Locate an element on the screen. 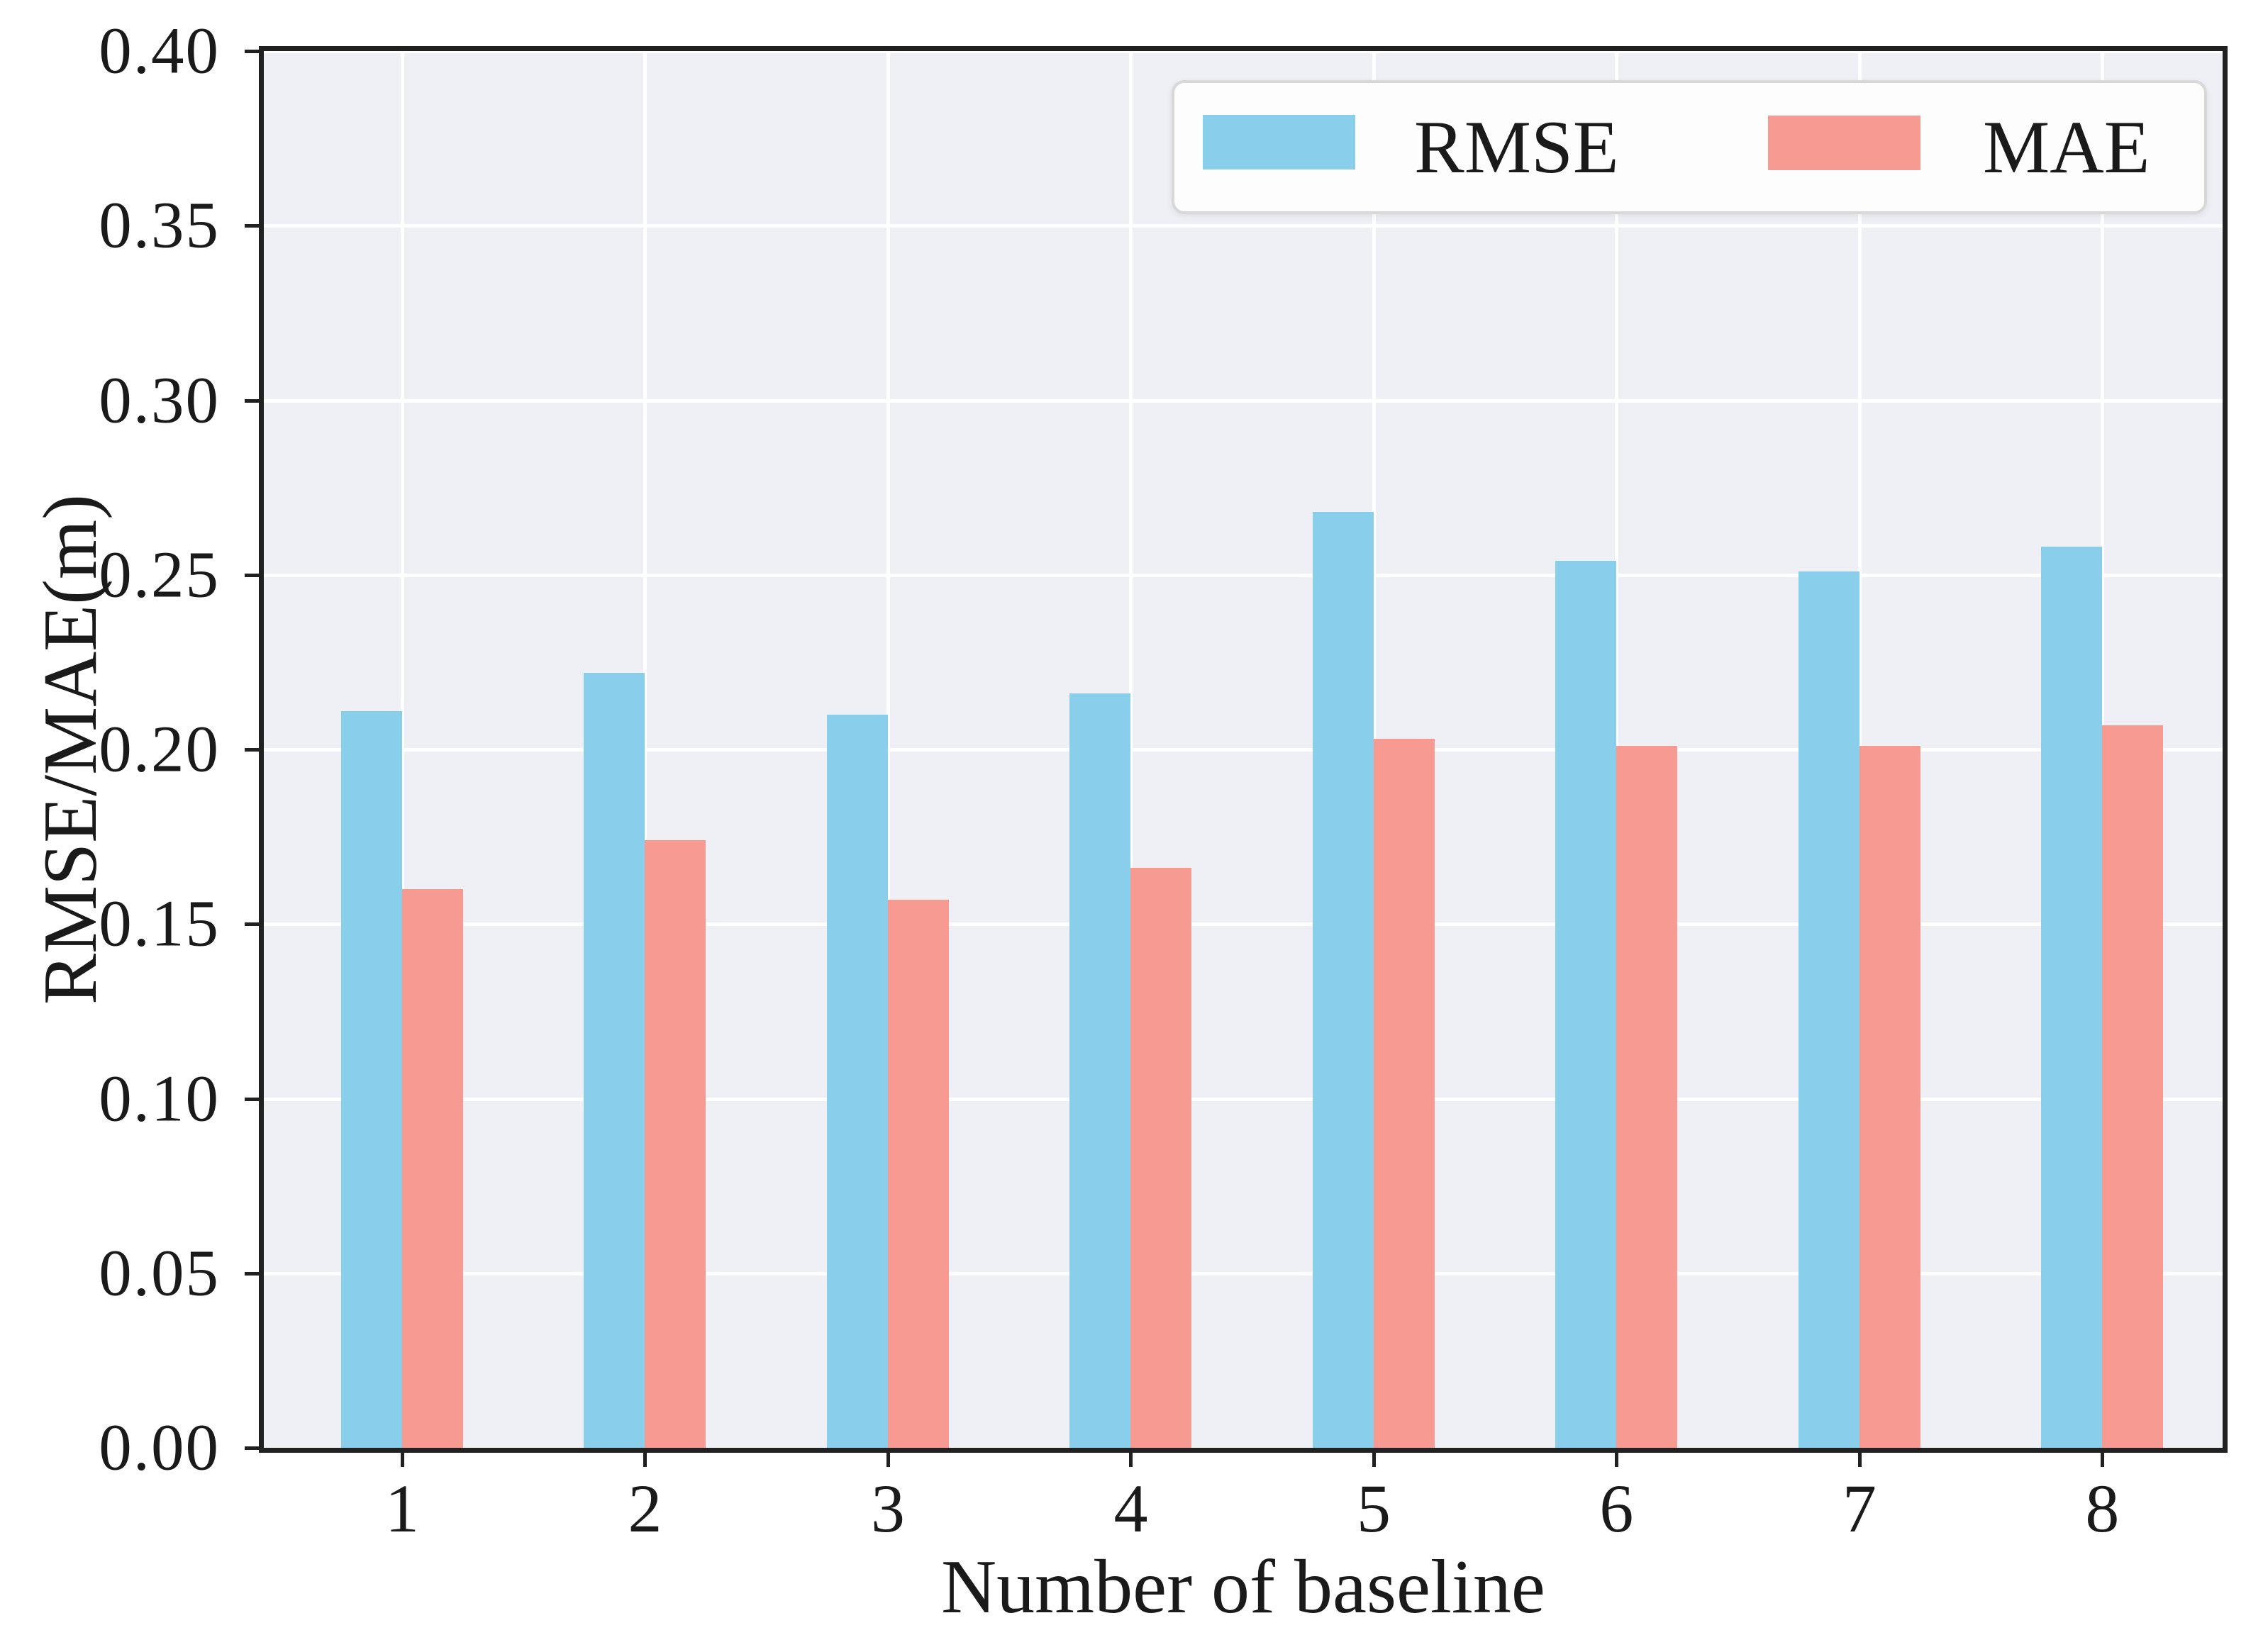 The width and height of the screenshot is (2246, 1652). legend: RMSE MAE is located at coordinates (1689, 147).